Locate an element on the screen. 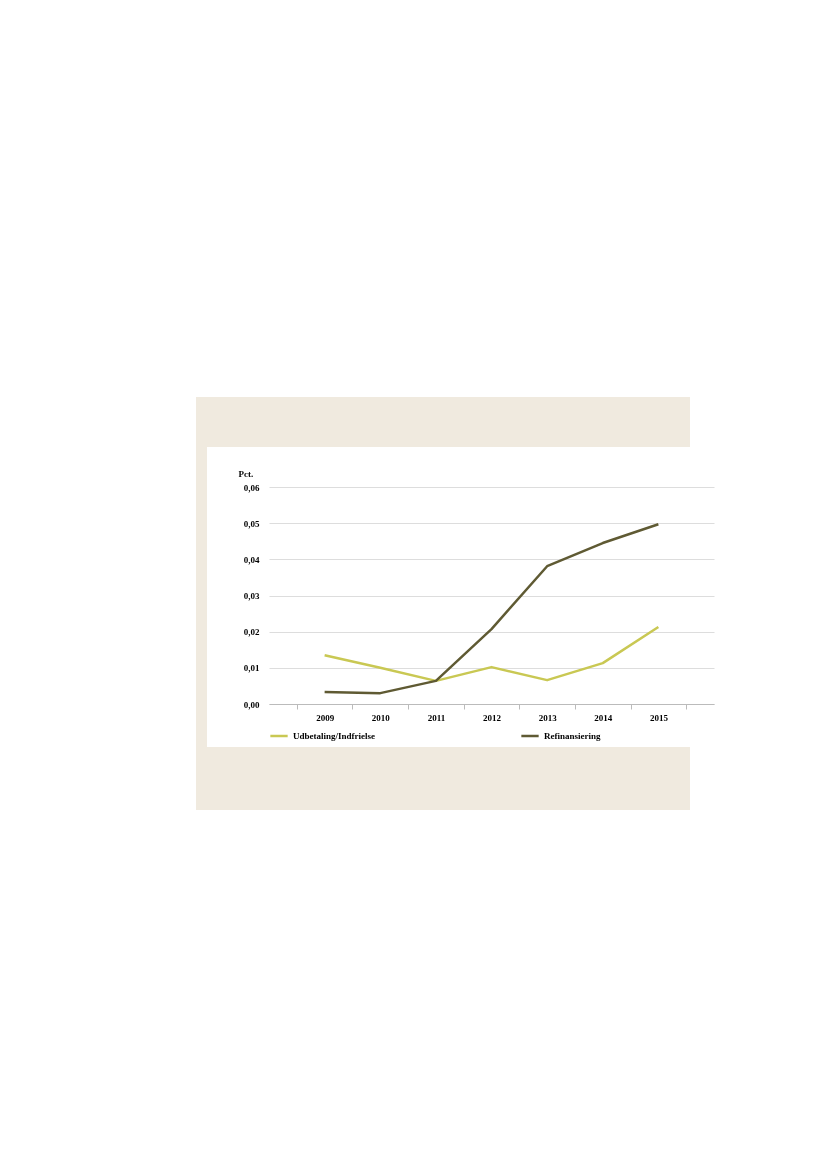  y-tick-label: 0,05 is located at coordinates (251, 523).